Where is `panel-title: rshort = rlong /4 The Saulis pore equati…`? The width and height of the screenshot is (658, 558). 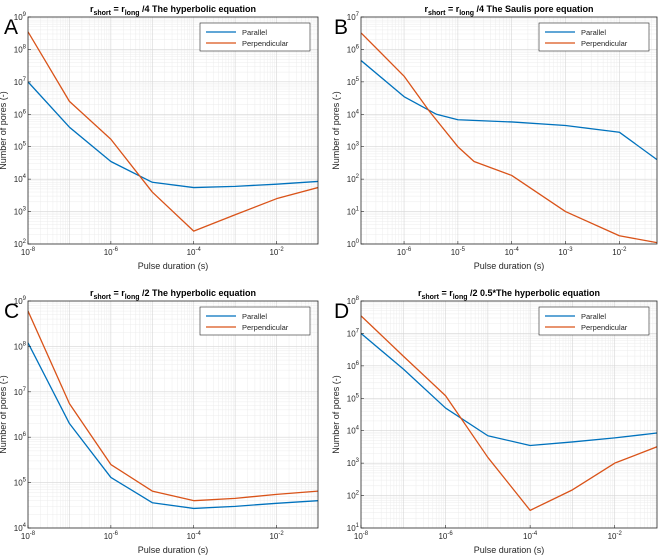 panel-title: rshort = rlong /4 The Saulis pore equati… is located at coordinates (508, 10).